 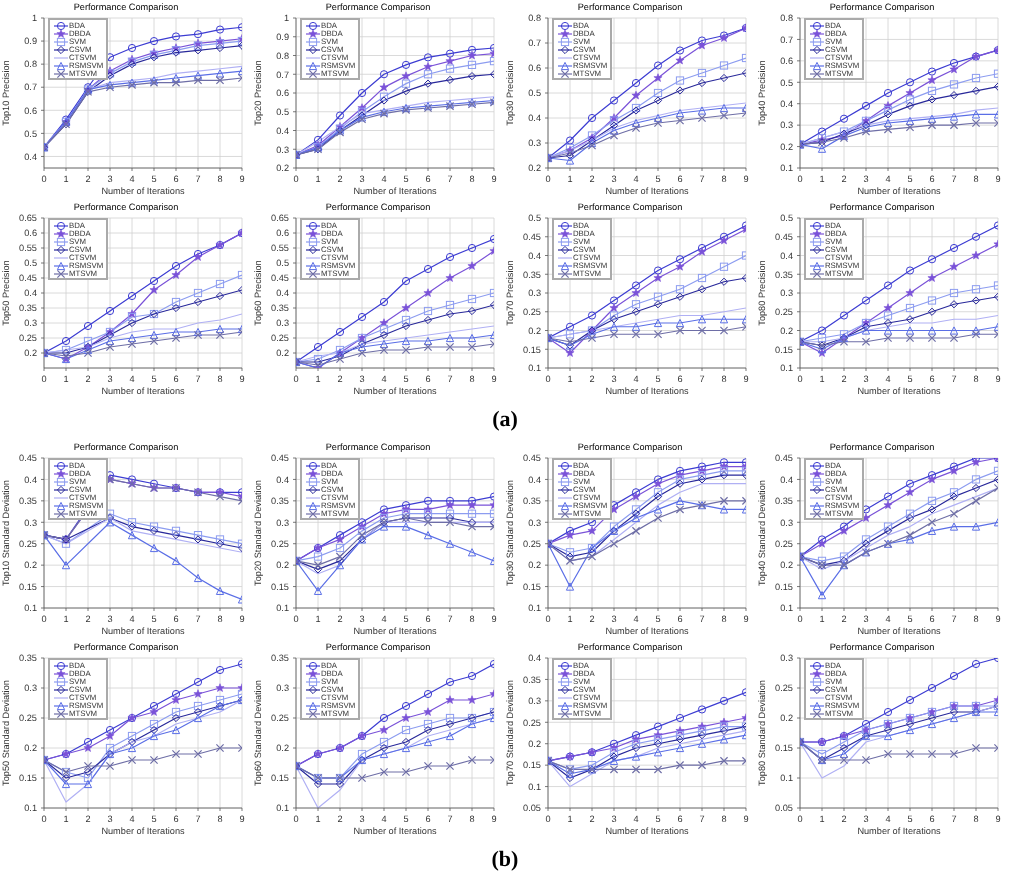 I want to click on text: (b), so click(x=505, y=861).